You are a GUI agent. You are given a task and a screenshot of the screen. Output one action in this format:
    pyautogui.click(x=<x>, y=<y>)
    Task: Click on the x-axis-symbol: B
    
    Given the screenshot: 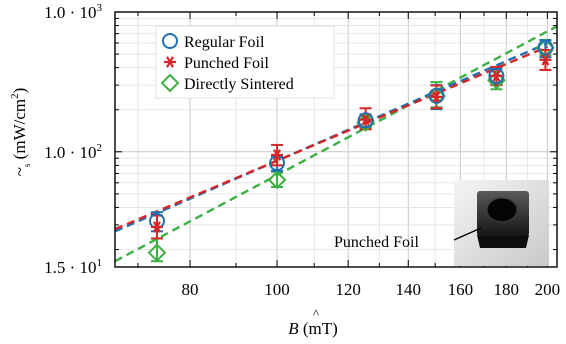 What is the action you would take?
    pyautogui.click(x=293, y=328)
    